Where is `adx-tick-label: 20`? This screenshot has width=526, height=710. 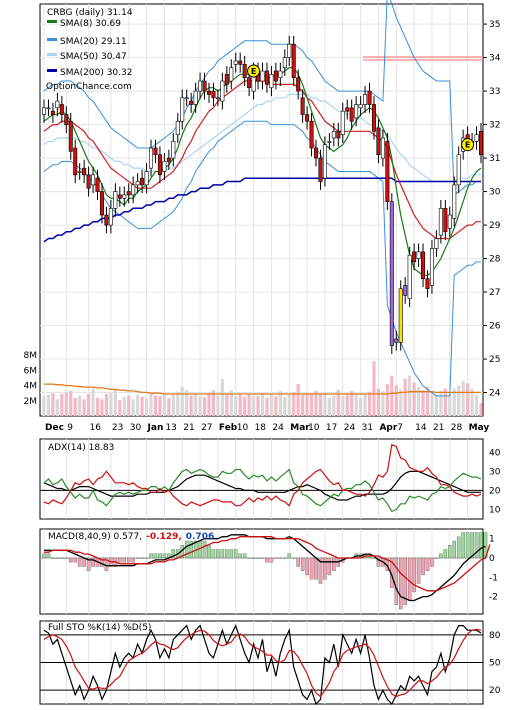
adx-tick-label: 20 is located at coordinates (495, 491).